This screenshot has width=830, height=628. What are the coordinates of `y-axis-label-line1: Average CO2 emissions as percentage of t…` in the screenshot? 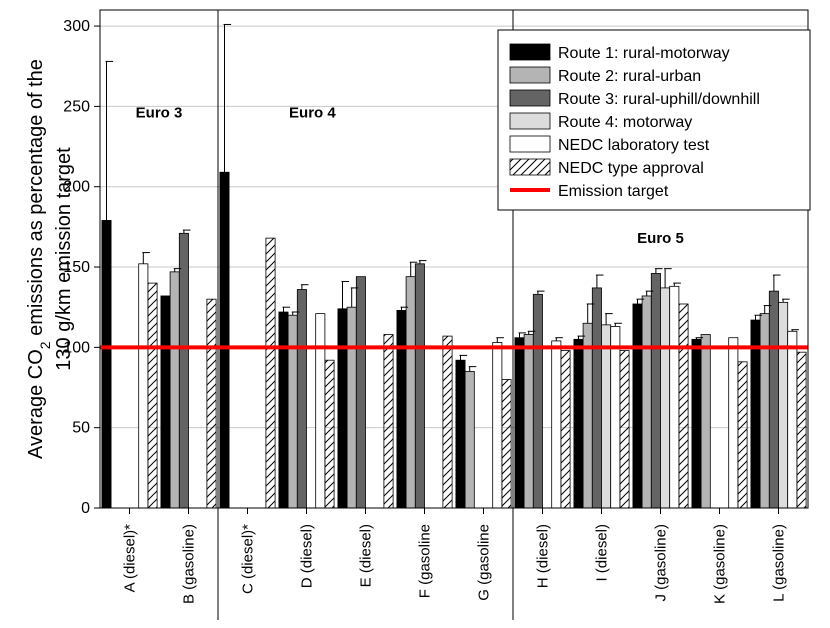 It's located at (39, 259).